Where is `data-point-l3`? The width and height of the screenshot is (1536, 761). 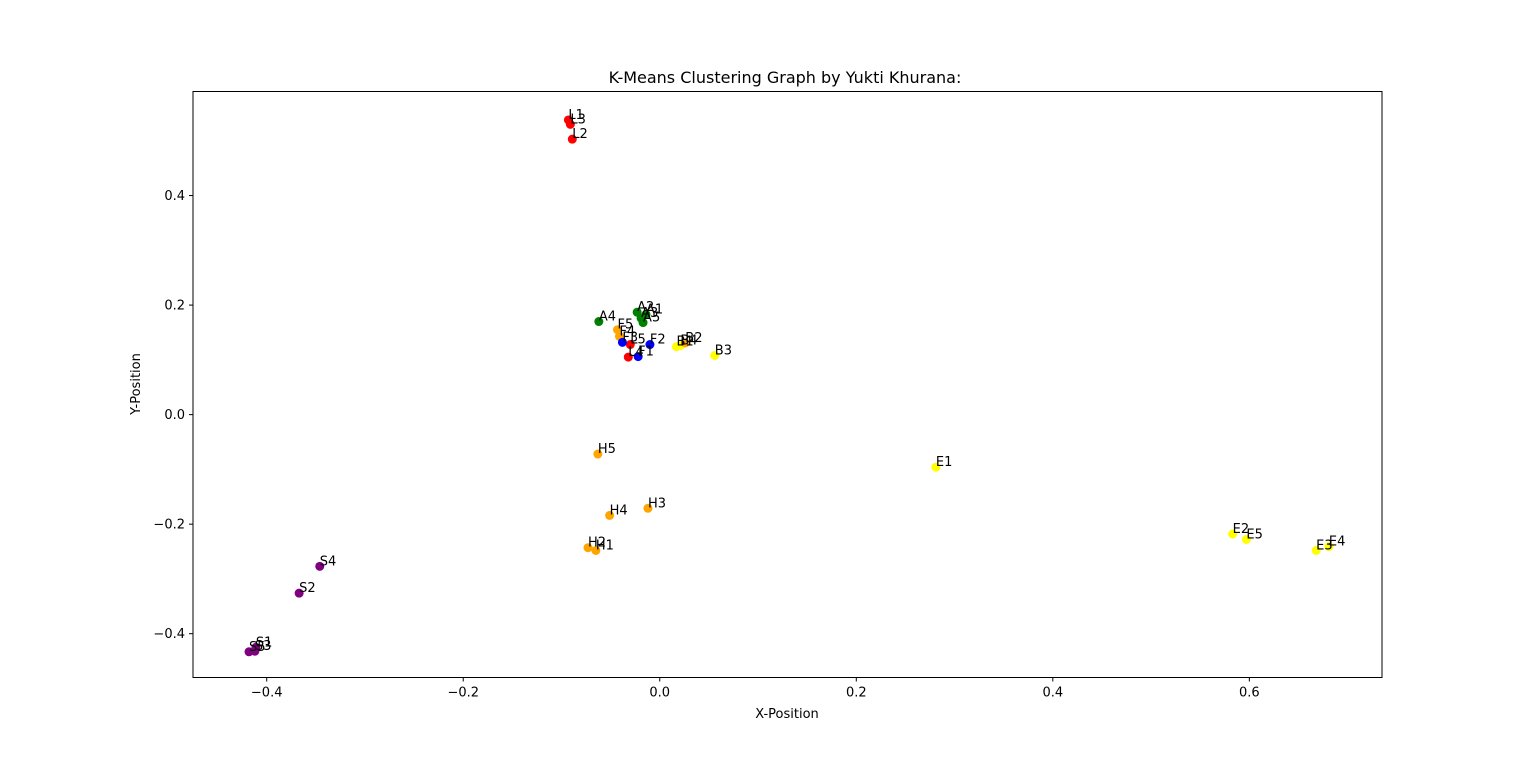 data-point-l3 is located at coordinates (570, 124).